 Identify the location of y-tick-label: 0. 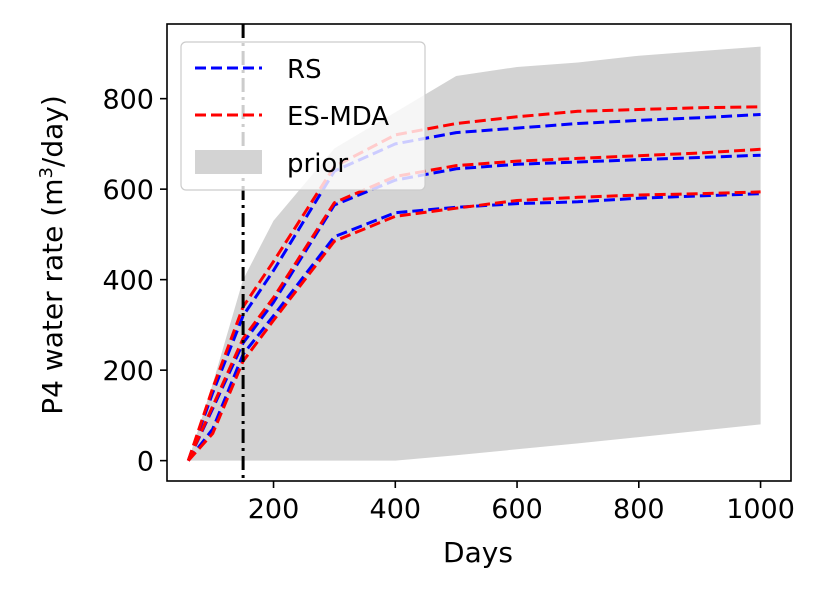
(145, 462).